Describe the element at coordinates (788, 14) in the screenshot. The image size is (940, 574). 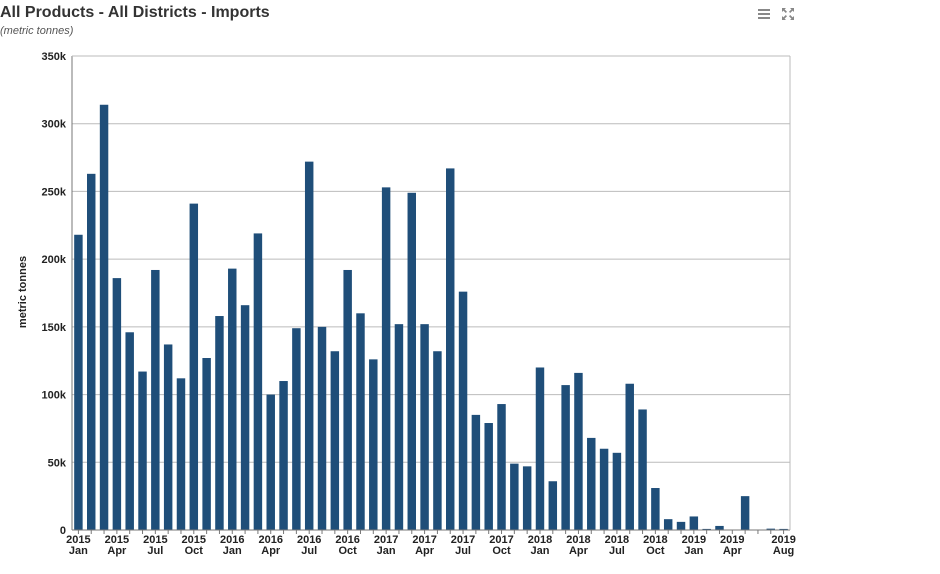
I see `fullscreen-expand-icon` at that location.